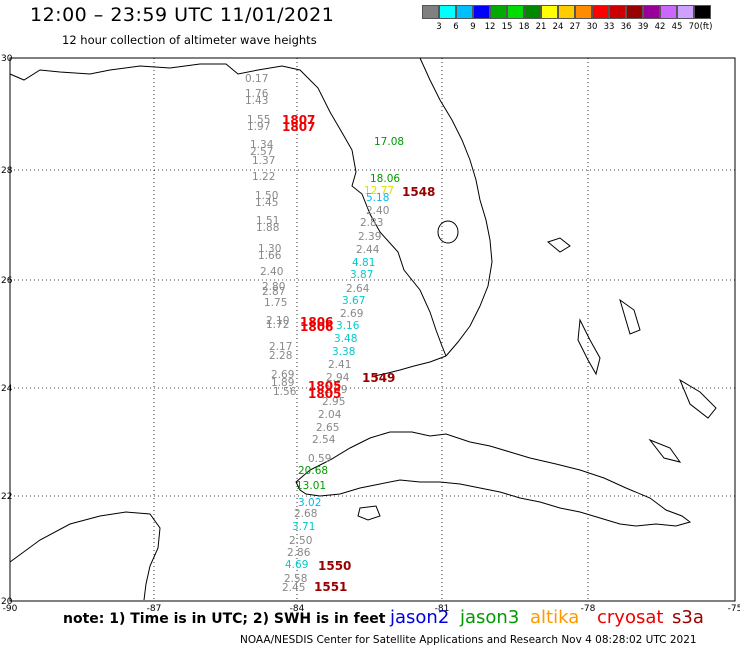 This screenshot has height=650, width=740. What do you see at coordinates (266, 203) in the screenshot?
I see `wave-height-label: 1.45` at bounding box center [266, 203].